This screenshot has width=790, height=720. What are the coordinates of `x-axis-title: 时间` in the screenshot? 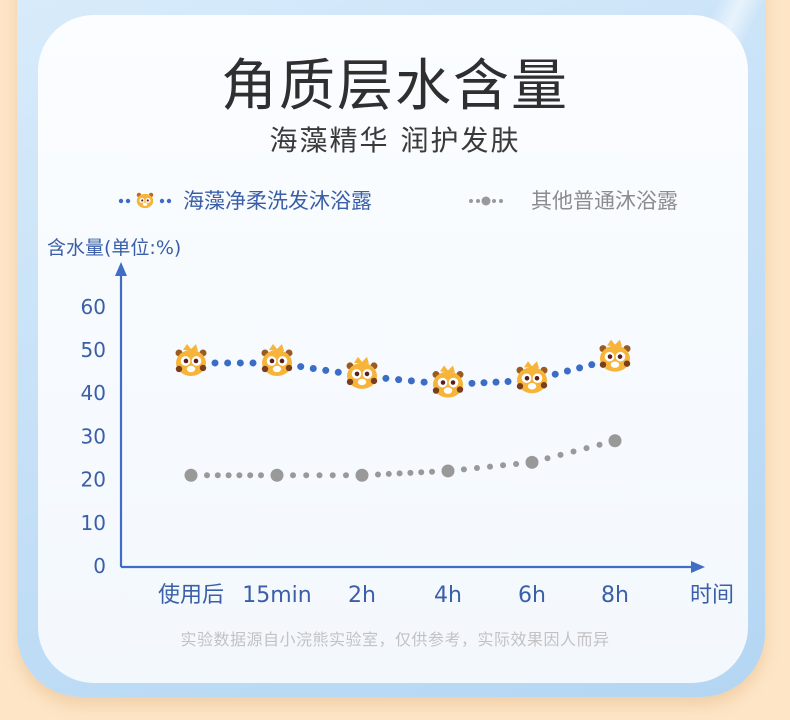 It's located at (712, 595).